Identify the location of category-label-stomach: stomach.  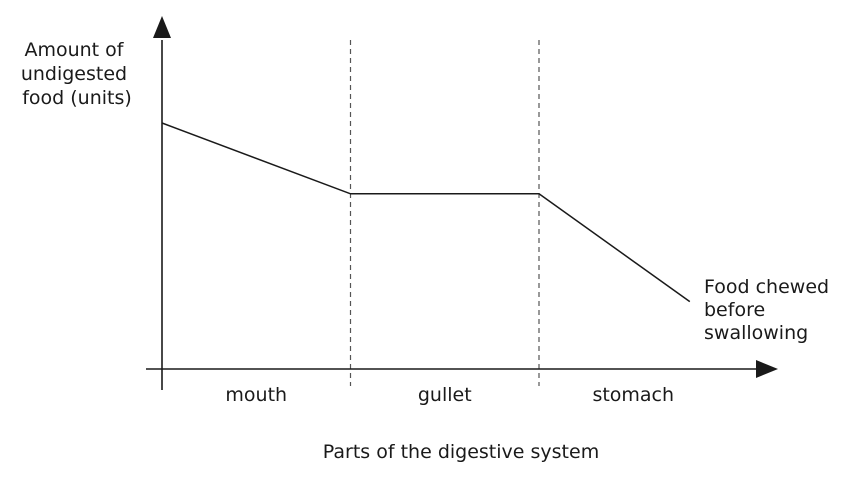
(633, 395).